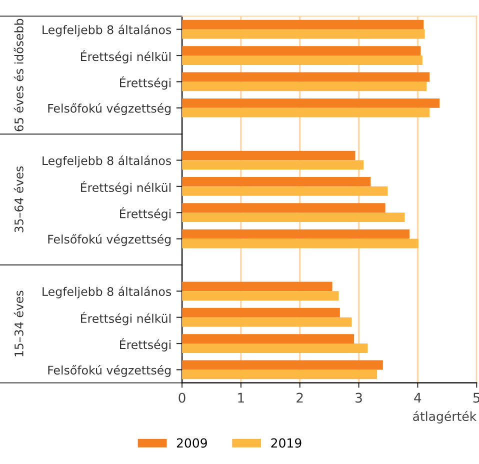 The height and width of the screenshot is (464, 479). Describe the element at coordinates (286, 443) in the screenshot. I see `legend-label: 2019` at that location.